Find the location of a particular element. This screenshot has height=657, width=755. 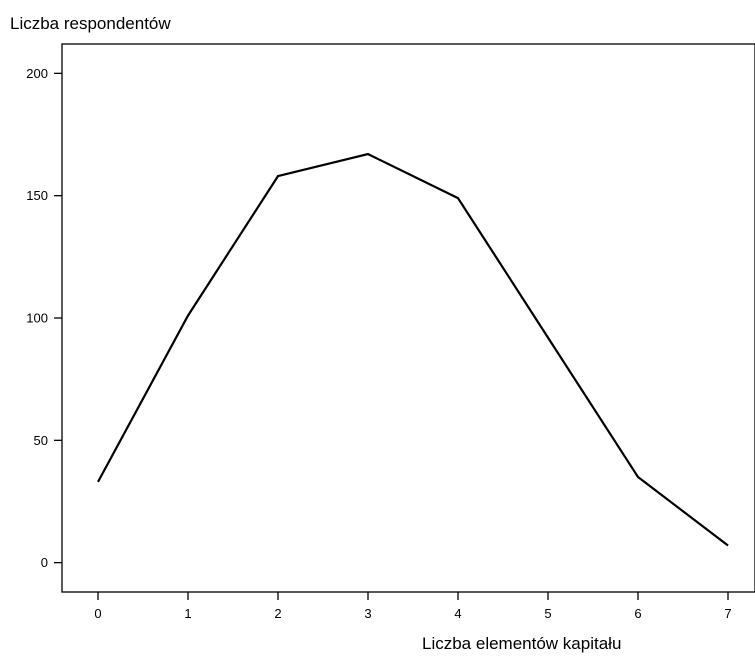

x-tick-label: 3 is located at coordinates (367, 613).